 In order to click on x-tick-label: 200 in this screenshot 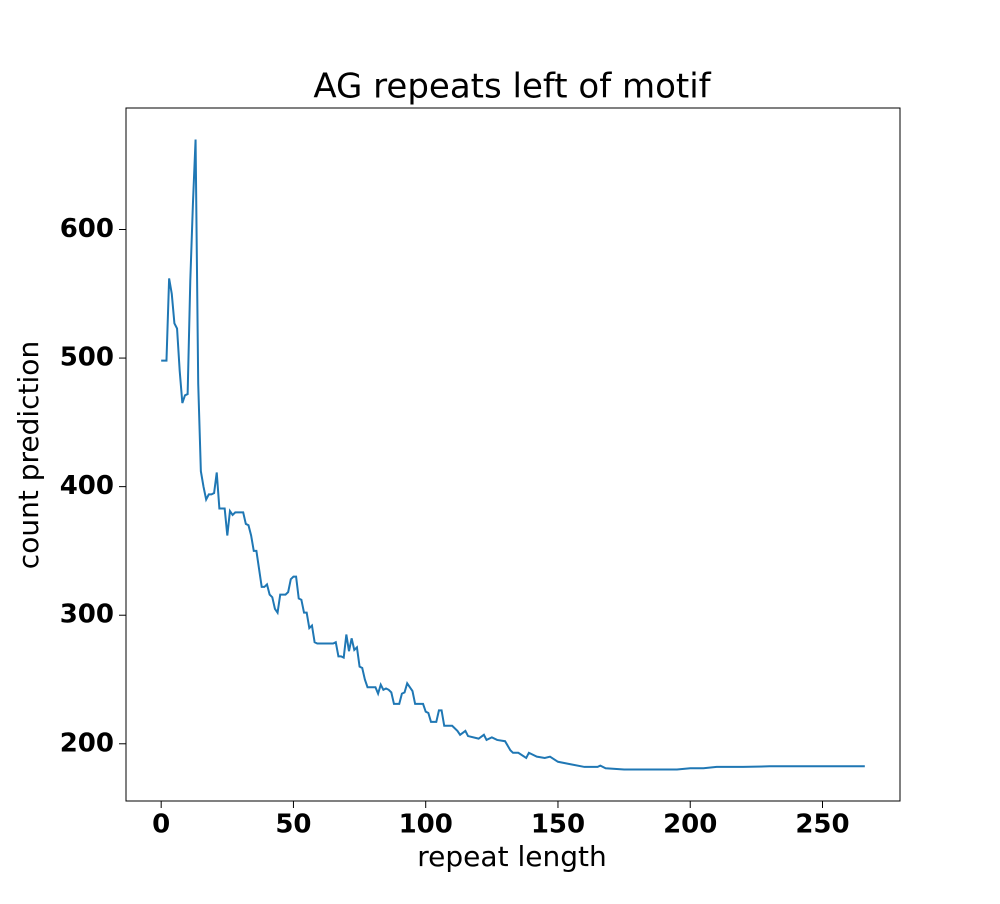, I will do `click(690, 825)`.